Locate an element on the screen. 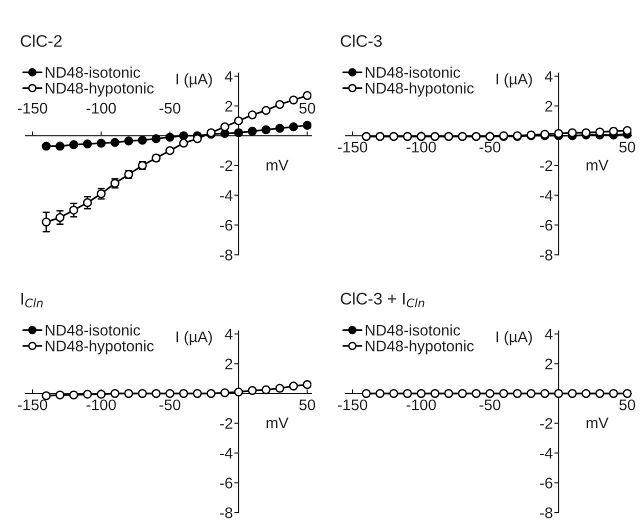 The height and width of the screenshot is (523, 641). chart-title: ClC-2 is located at coordinates (41, 40).